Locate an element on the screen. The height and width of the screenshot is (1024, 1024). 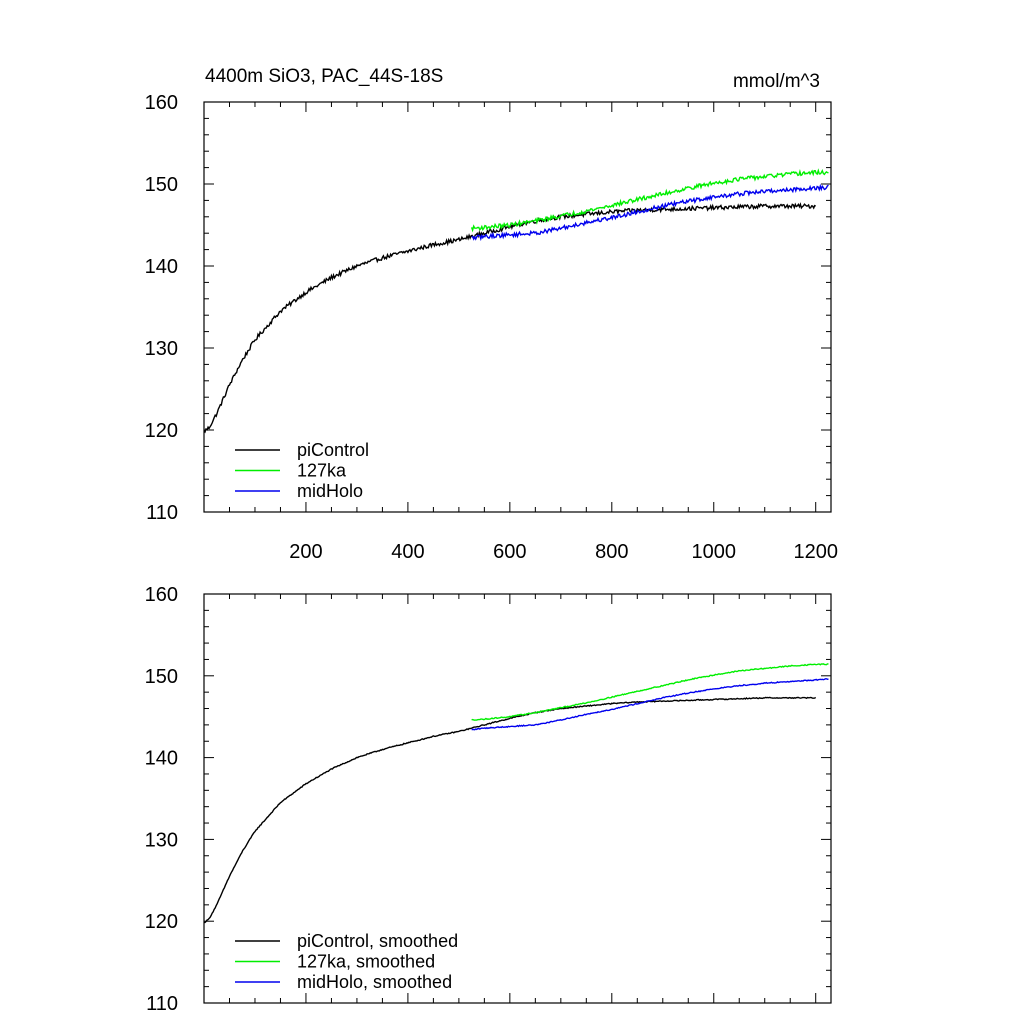
x-tick-label: 400 is located at coordinates (407, 552).